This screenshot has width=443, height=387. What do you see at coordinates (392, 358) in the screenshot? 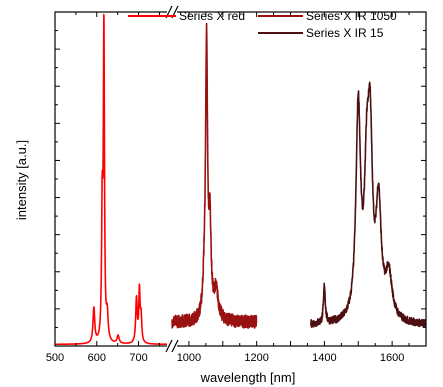
I see `x-tick-label: 1600` at bounding box center [392, 358].